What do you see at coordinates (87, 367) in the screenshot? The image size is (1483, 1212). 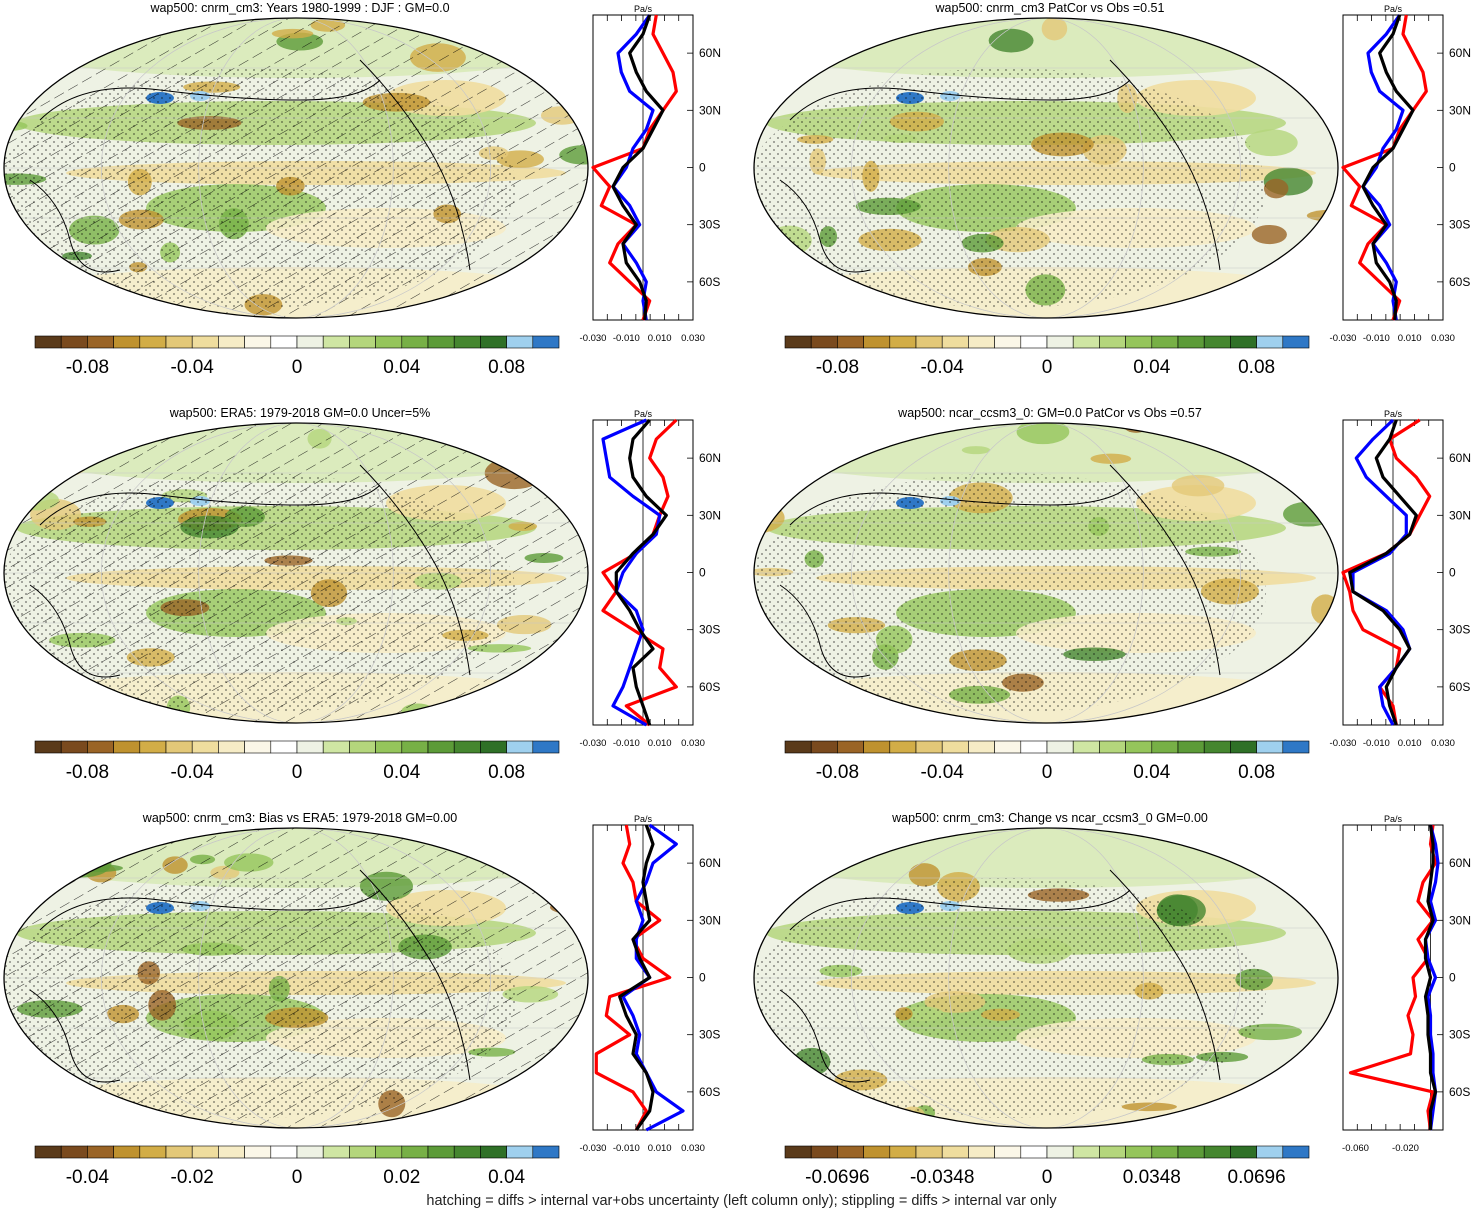 I see `colorbar-tick-label: -0.08` at bounding box center [87, 367].